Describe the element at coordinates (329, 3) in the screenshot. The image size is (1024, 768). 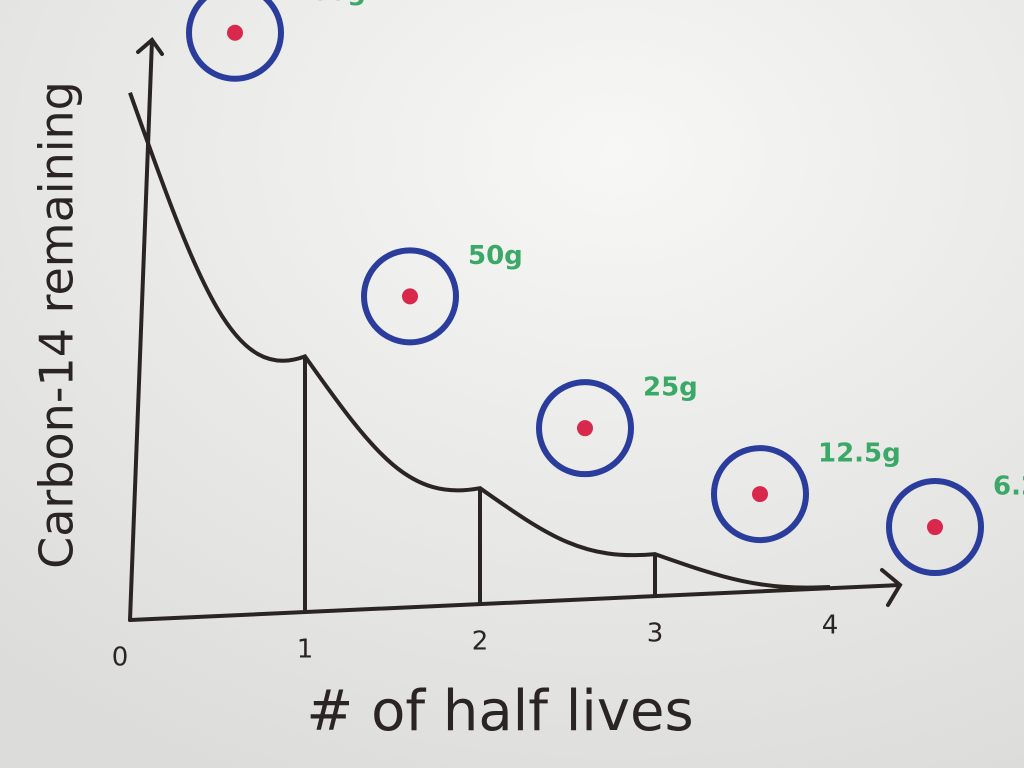
I see `value-label: 100g` at that location.